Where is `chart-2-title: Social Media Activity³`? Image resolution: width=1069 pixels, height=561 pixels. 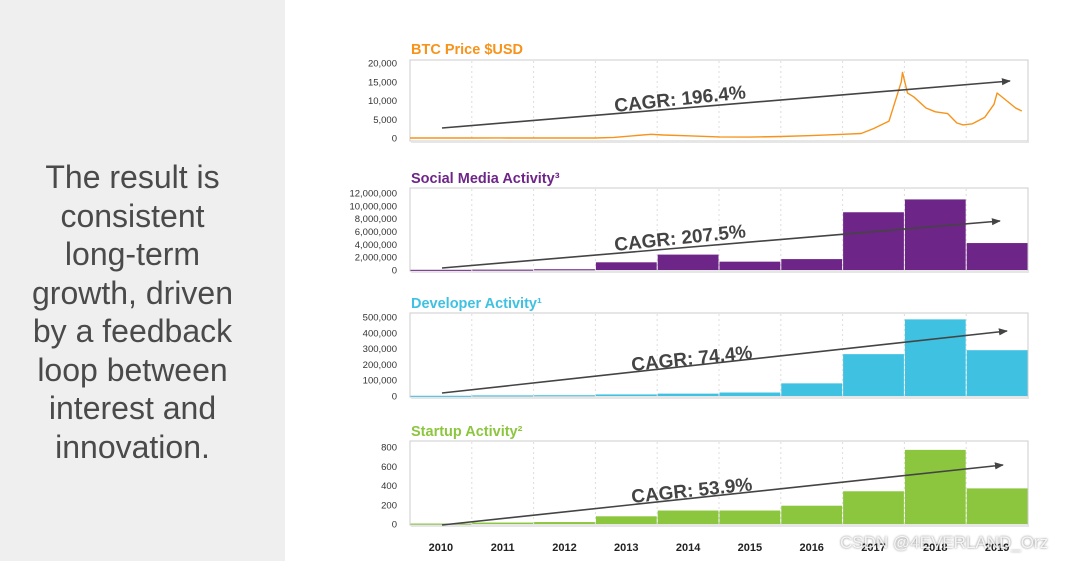
chart-2-title: Social Media Activity³ is located at coordinates (485, 179).